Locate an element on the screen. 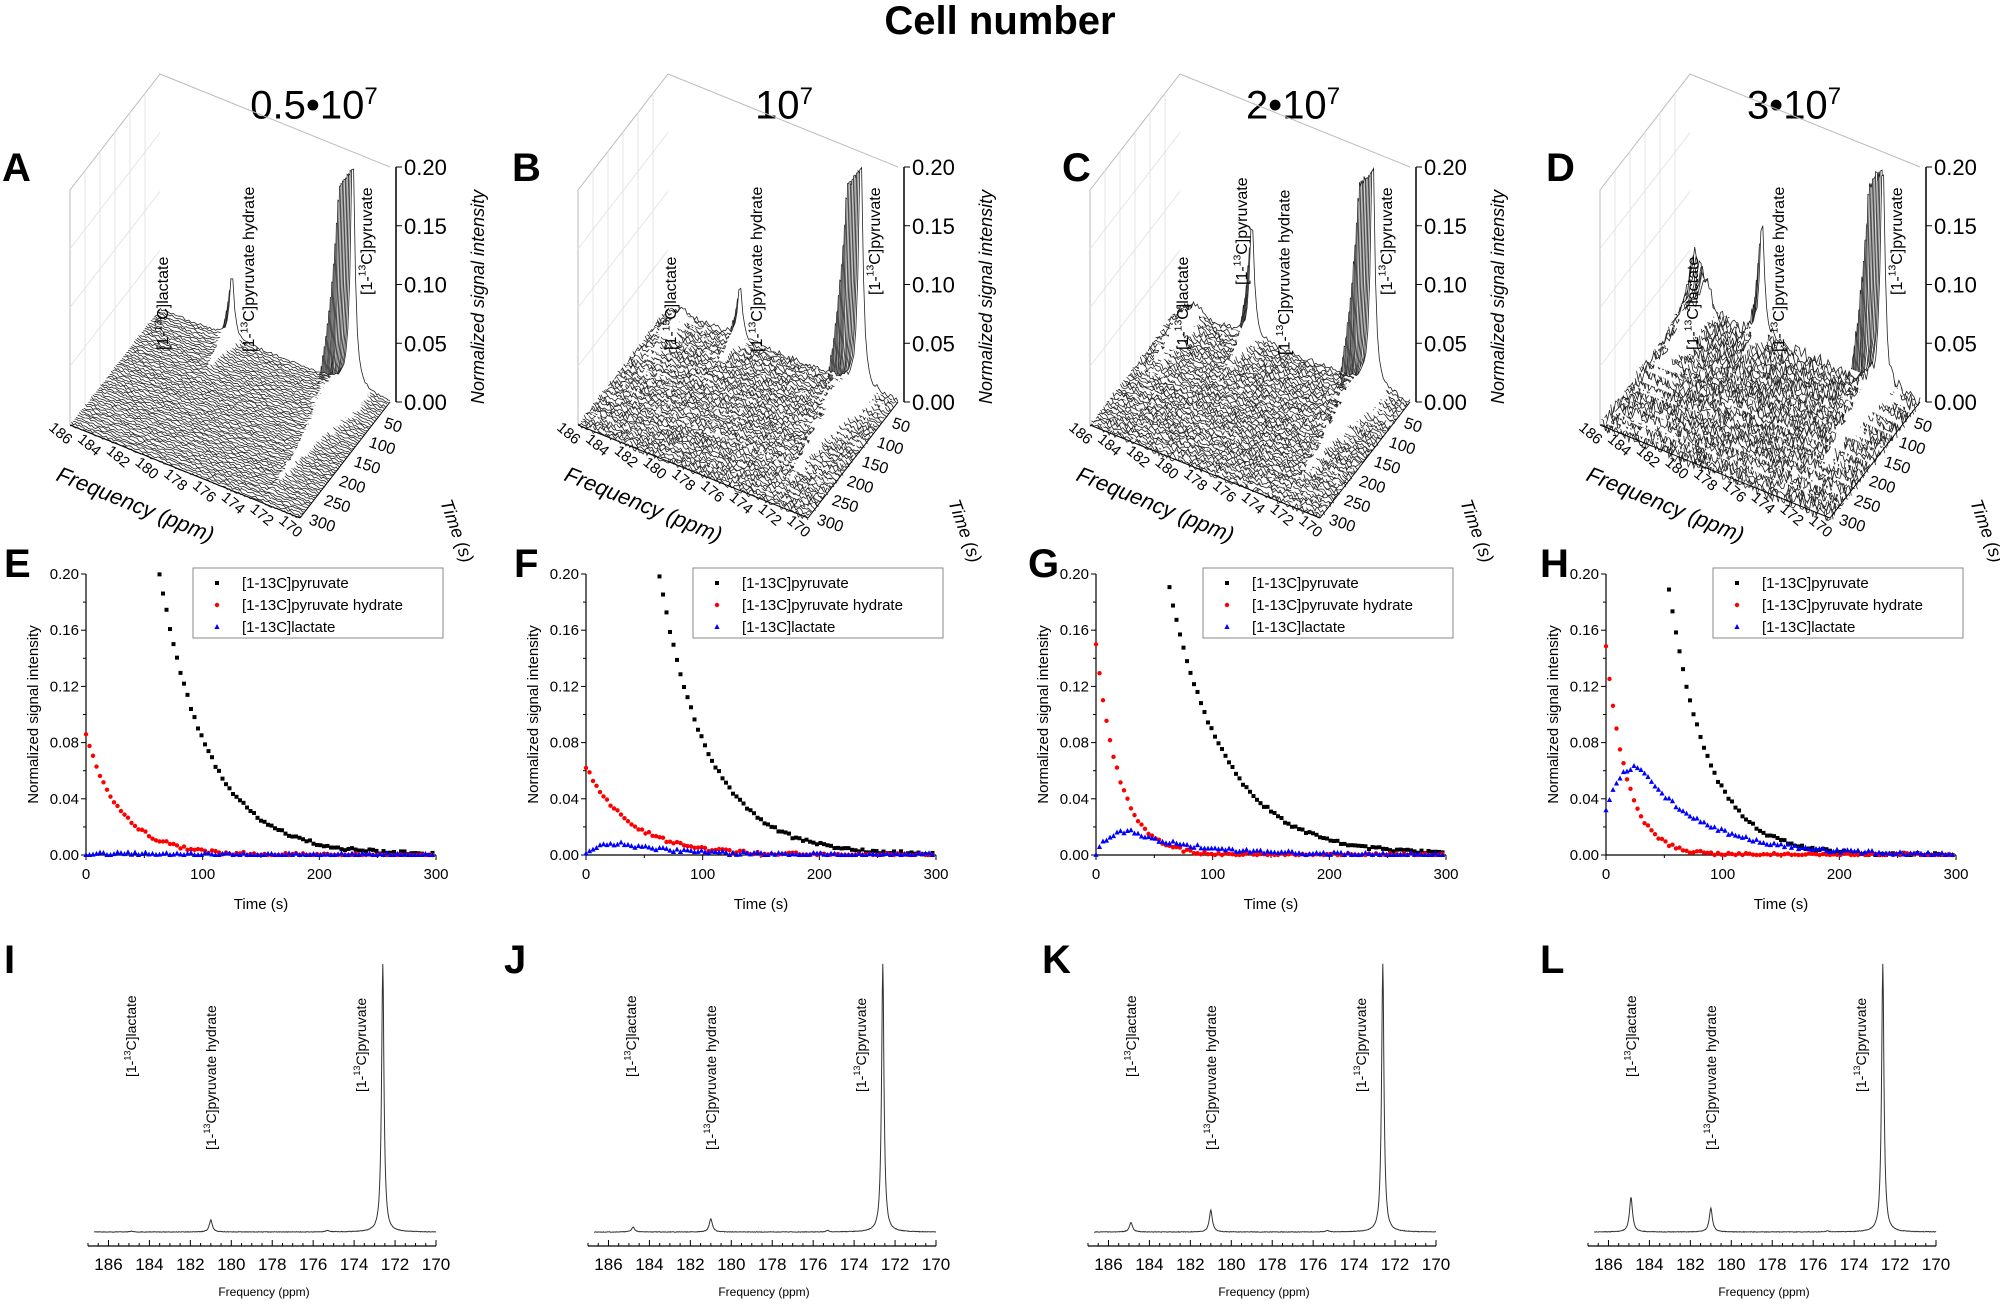  z-tick-label: 0.15 is located at coordinates (933, 226).